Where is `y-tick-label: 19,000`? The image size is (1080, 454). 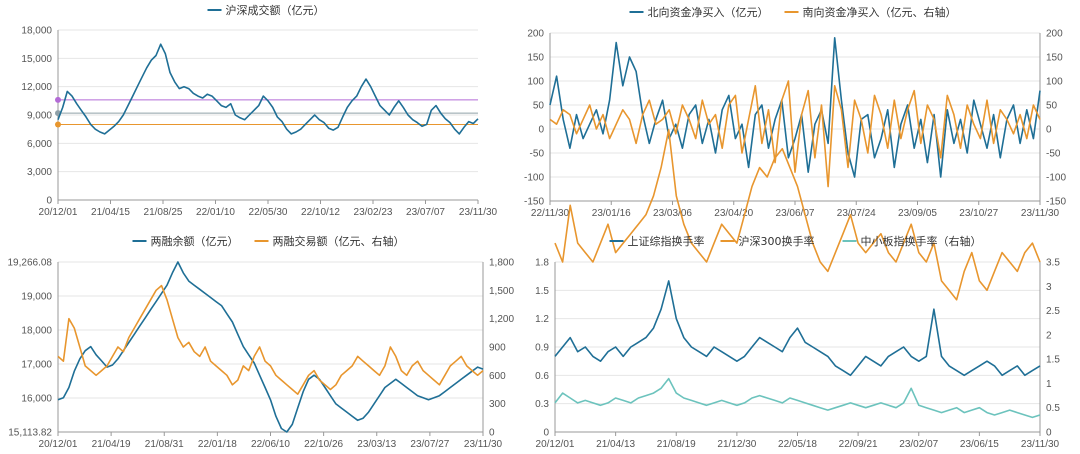
y-tick-label: 19,000 is located at coordinates (36, 297).